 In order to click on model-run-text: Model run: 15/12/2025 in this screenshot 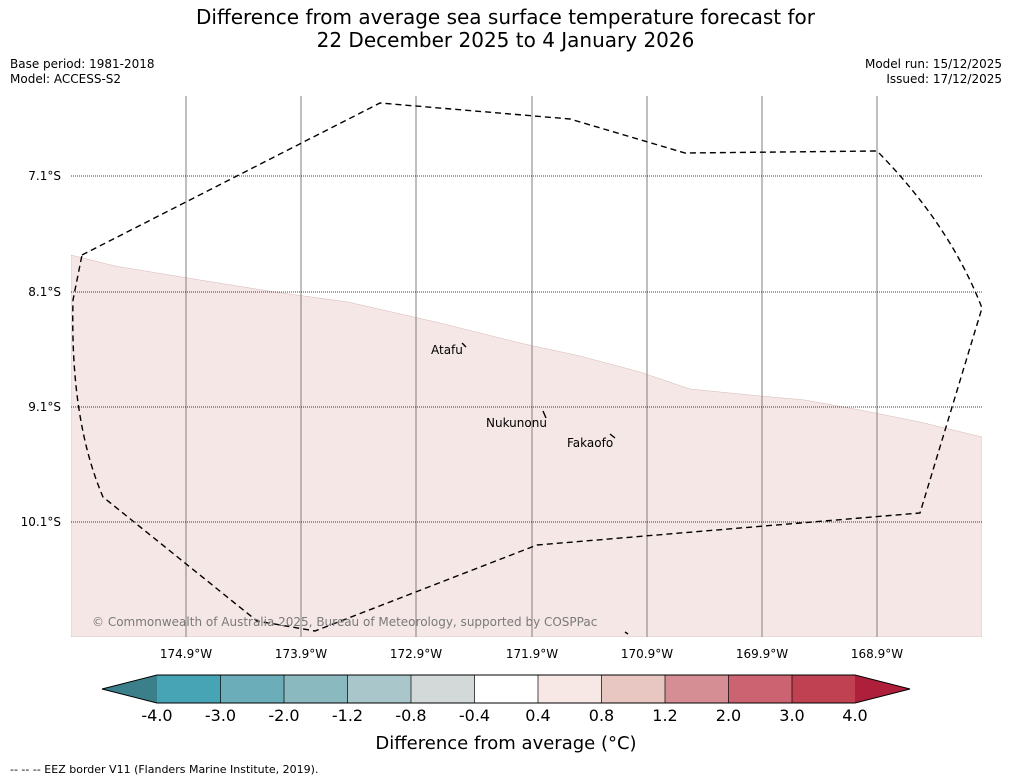, I will do `click(933, 64)`.